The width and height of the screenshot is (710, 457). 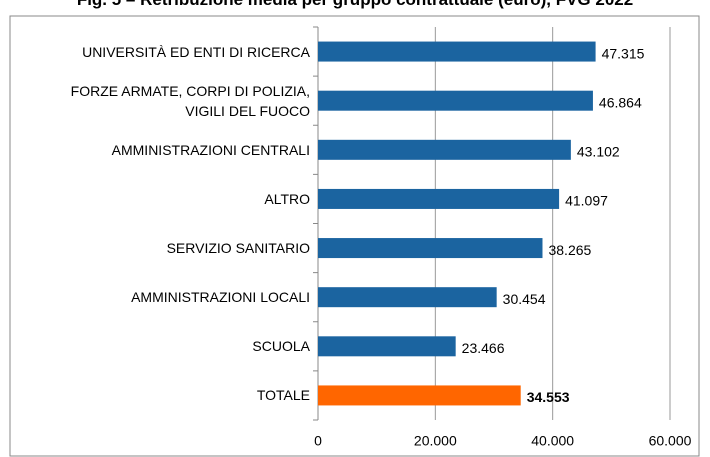 I want to click on x-tick-label: 40.000, so click(x=552, y=441).